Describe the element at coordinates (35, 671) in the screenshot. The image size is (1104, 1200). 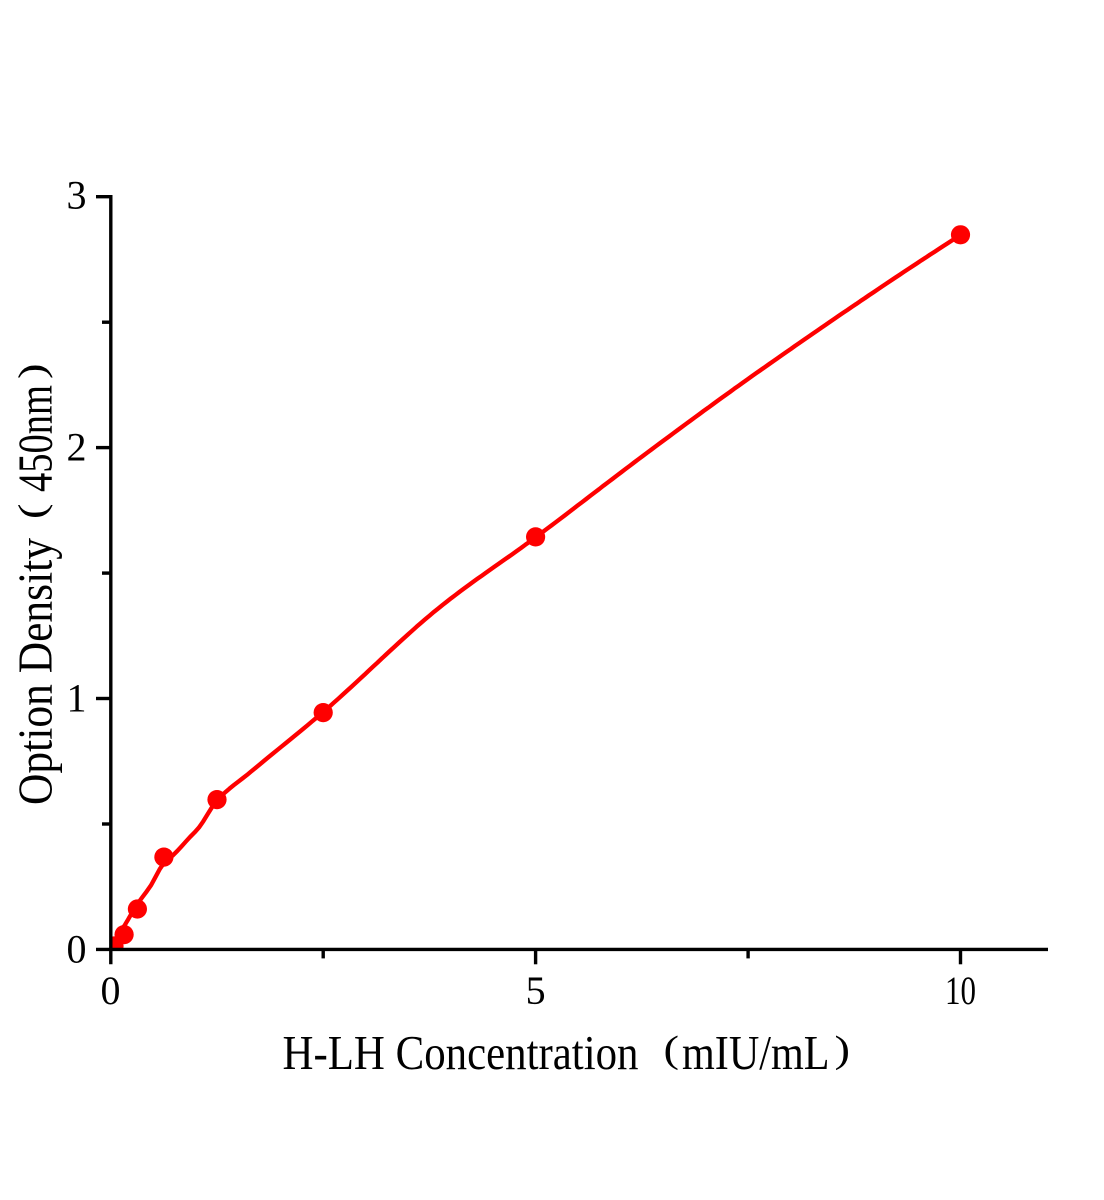
I see `svg-text: Option Density` at that location.